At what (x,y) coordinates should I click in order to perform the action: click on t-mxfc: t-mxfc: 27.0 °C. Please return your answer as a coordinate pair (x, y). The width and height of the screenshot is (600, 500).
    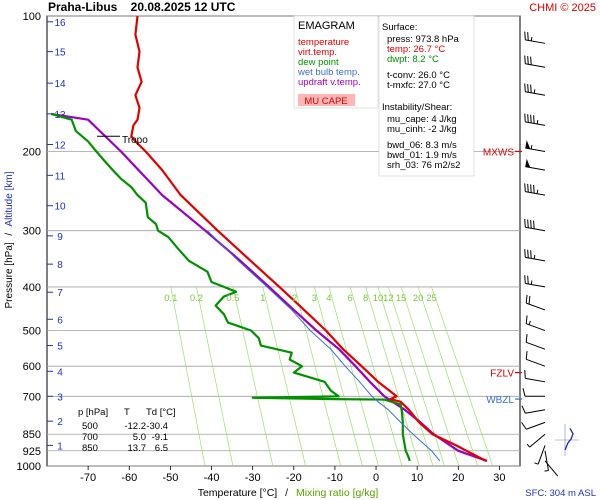
    Looking at the image, I should click on (418, 85).